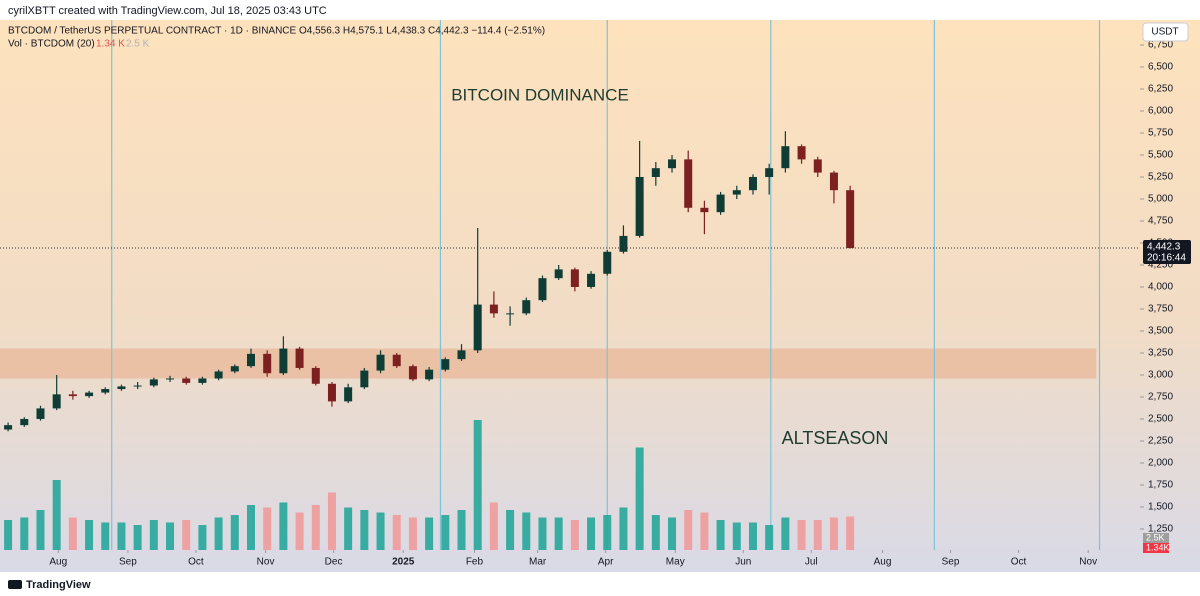  What do you see at coordinates (110, 44) in the screenshot?
I see `volume-last: 1.34 K` at bounding box center [110, 44].